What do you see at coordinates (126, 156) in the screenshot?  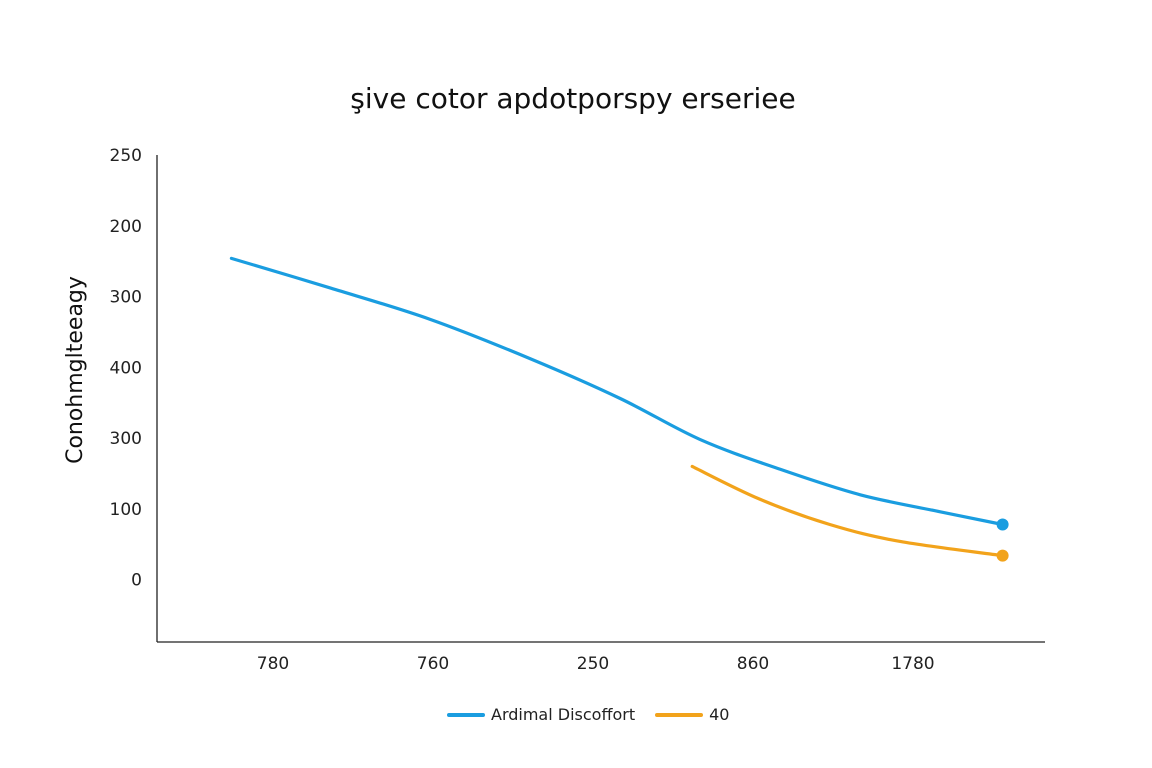 I see `y-tick-label: 250` at bounding box center [126, 156].